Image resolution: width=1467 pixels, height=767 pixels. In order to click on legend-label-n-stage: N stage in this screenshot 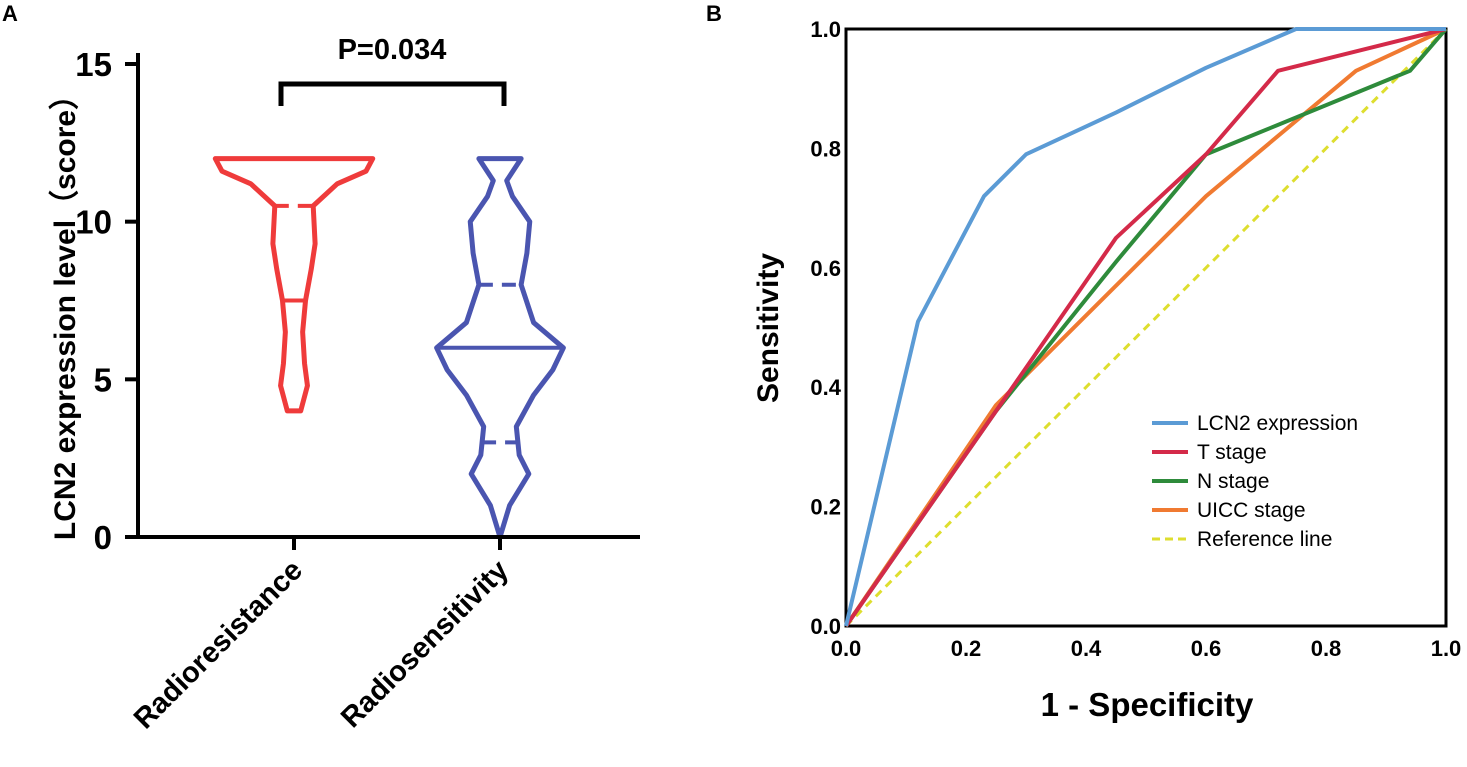, I will do `click(1233, 481)`.